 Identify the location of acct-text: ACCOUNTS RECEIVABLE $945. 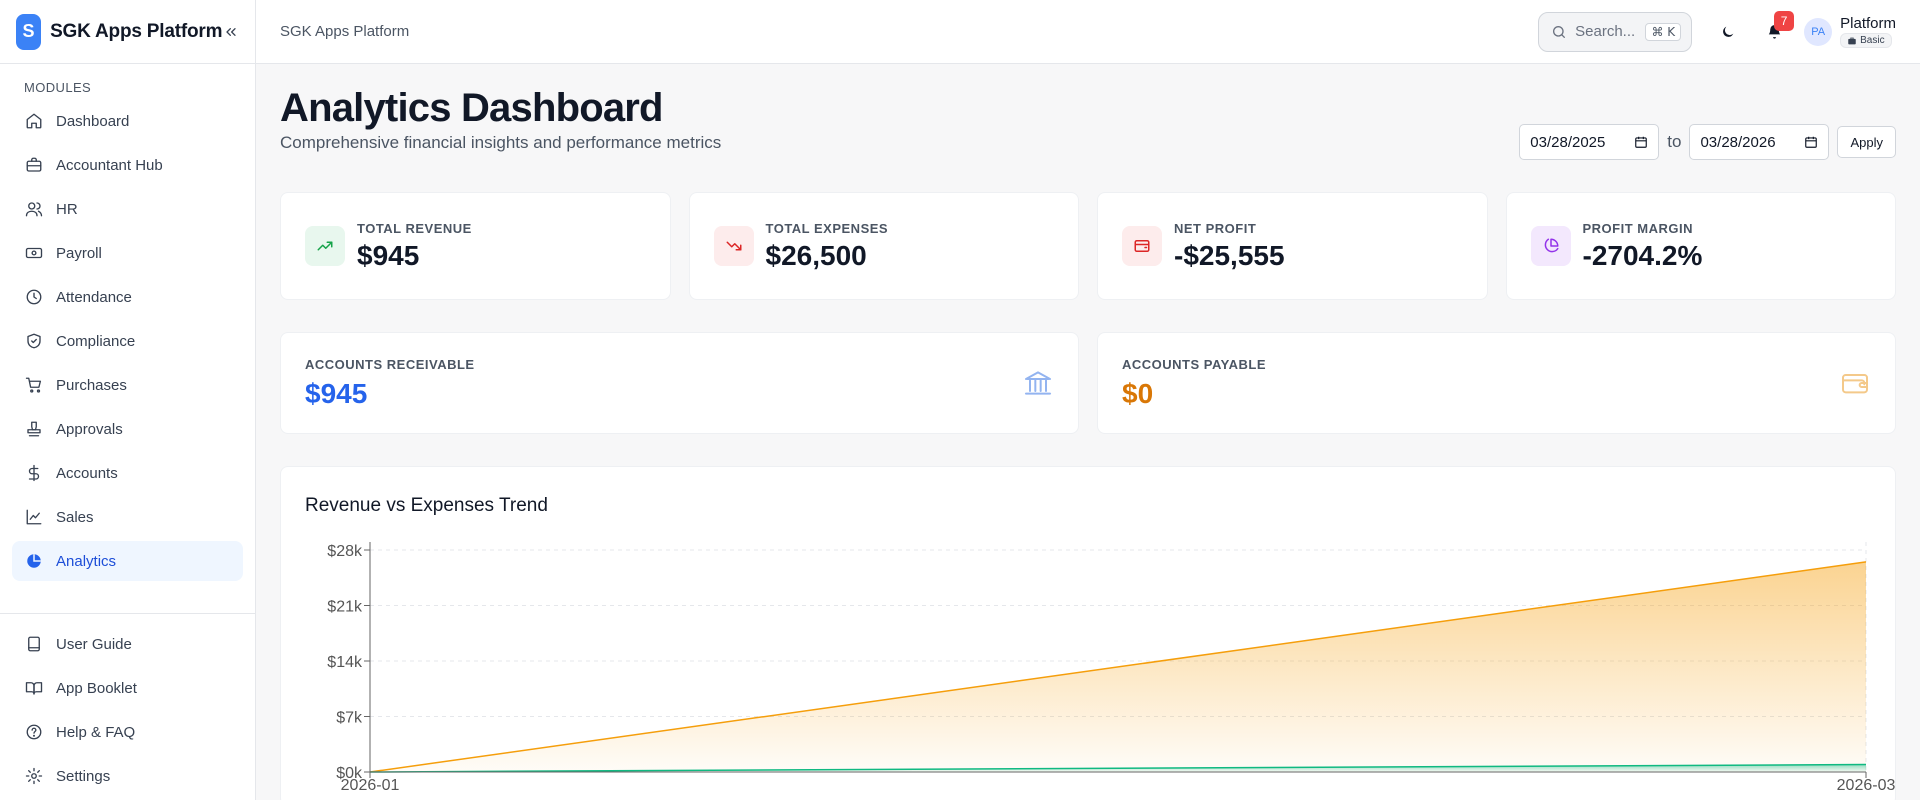
(390, 383).